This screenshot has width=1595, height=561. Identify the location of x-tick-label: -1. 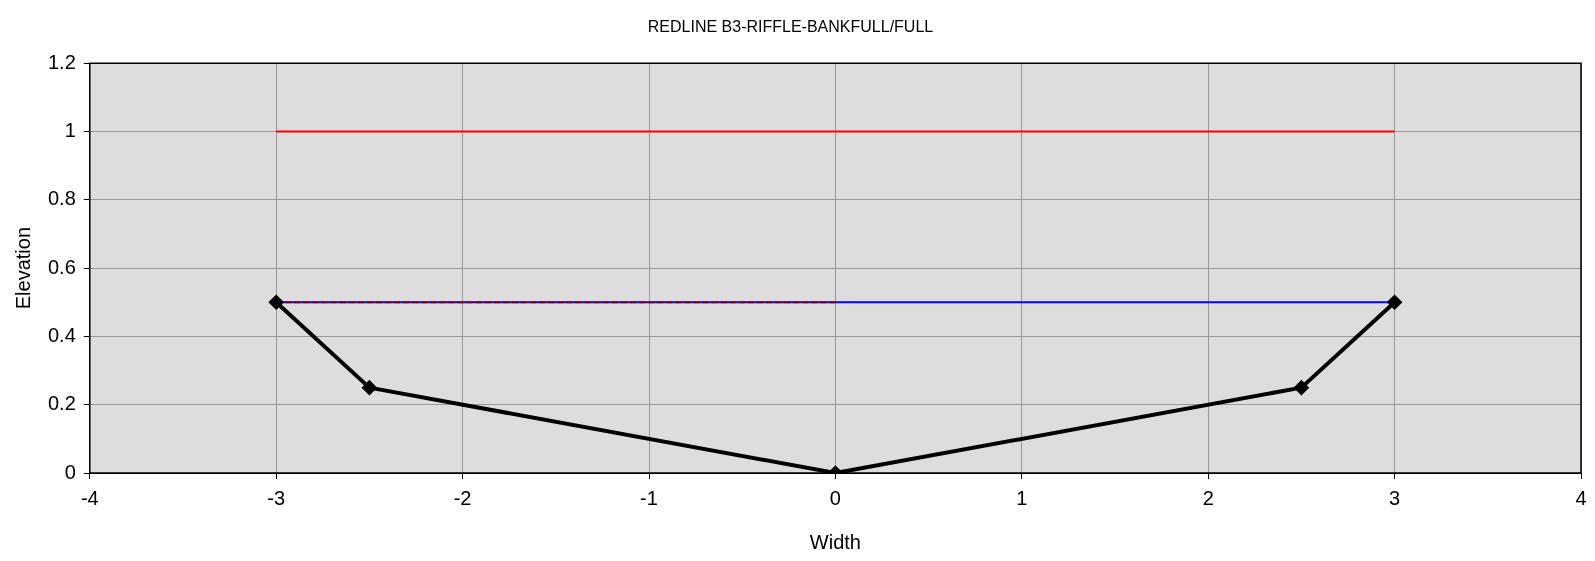
(649, 497).